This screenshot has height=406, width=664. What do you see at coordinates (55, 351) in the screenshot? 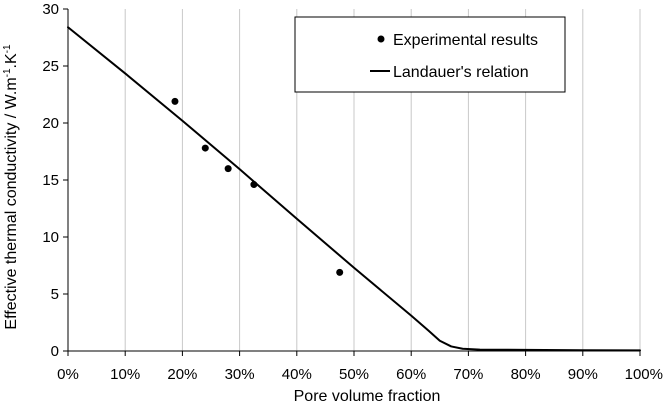
I see `y-tick-label-0: 0` at bounding box center [55, 351].